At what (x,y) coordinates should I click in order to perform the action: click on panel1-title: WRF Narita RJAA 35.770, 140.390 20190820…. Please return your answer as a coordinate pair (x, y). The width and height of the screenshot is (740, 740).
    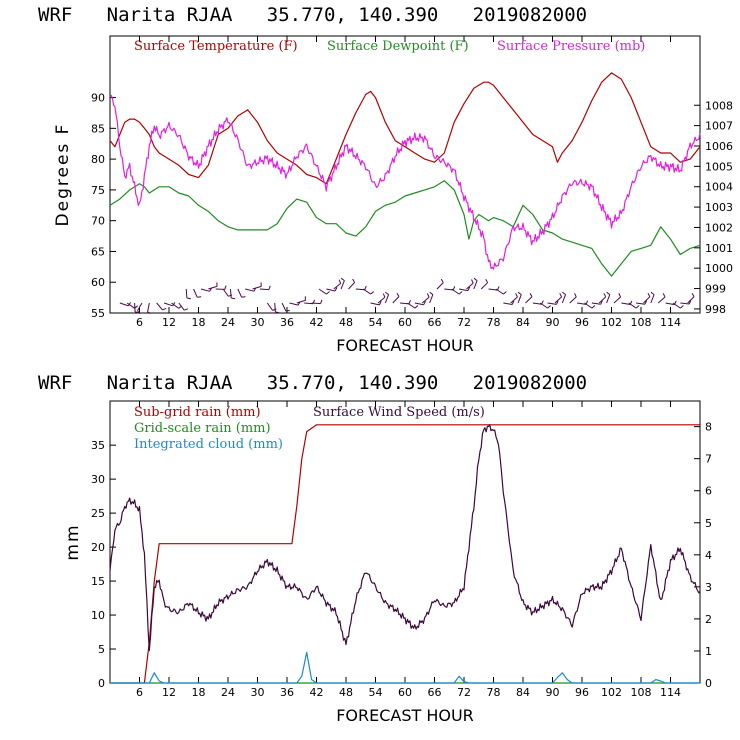
    Looking at the image, I should click on (312, 15).